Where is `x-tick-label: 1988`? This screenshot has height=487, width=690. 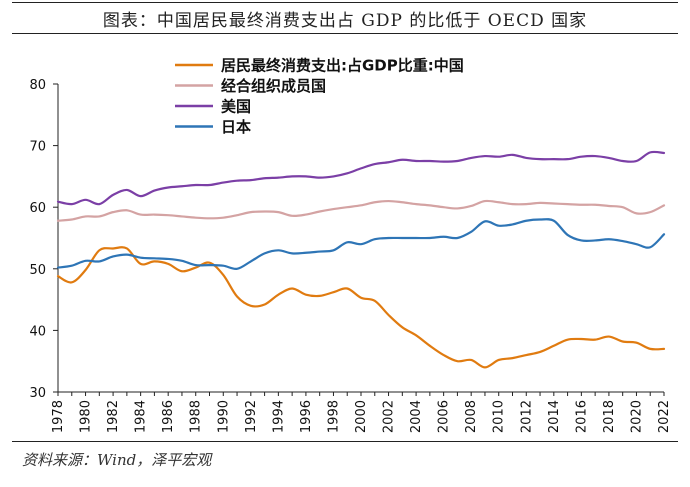
x-tick-label: 1988 is located at coordinates (196, 416).